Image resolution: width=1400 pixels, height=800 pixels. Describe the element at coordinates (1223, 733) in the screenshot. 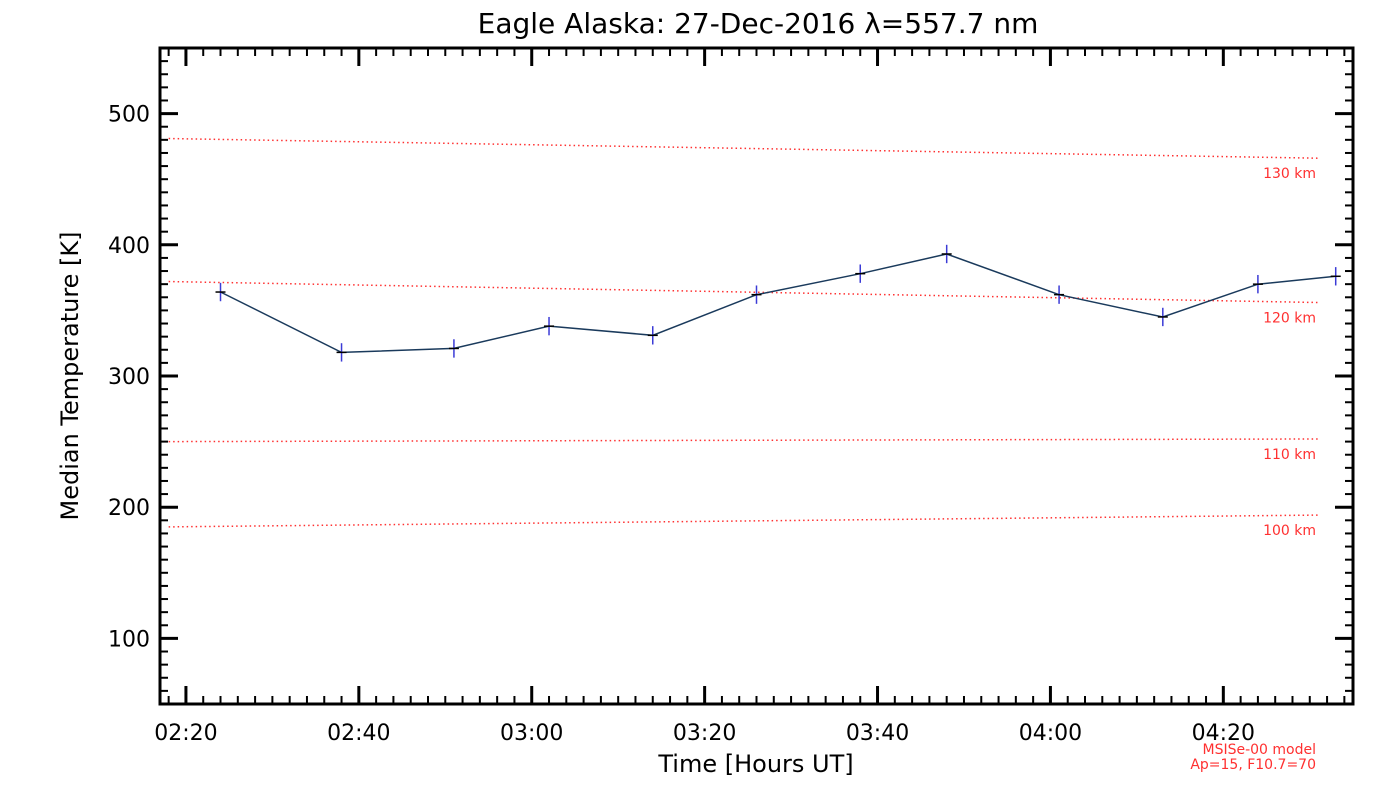

I see `x-tick-label: 04:20` at that location.